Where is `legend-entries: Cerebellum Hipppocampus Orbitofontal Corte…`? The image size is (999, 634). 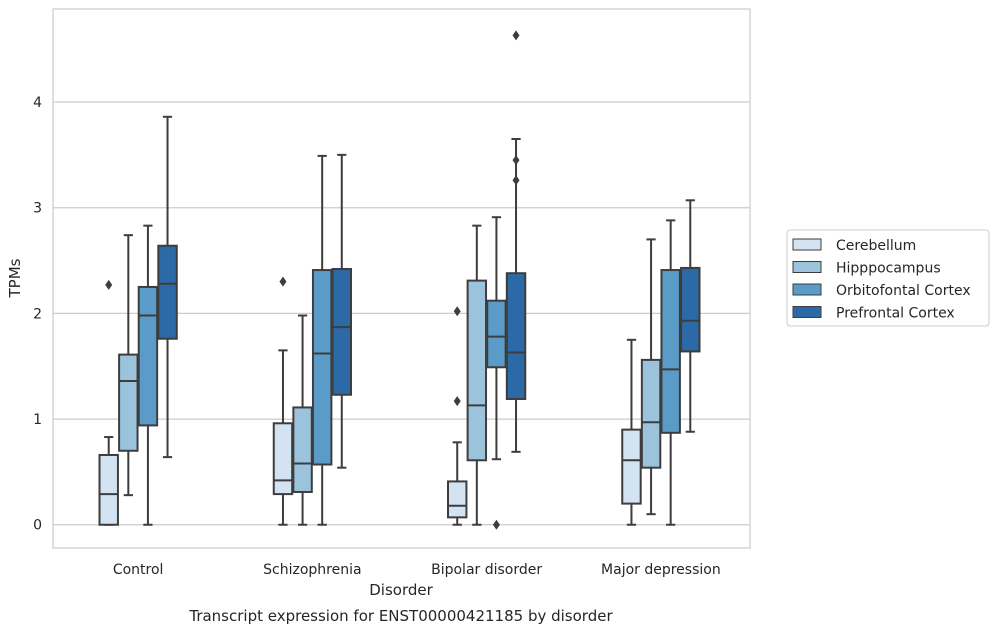 legend-entries: Cerebellum Hipppocampus Orbitofontal Corte… is located at coordinates (881, 280).